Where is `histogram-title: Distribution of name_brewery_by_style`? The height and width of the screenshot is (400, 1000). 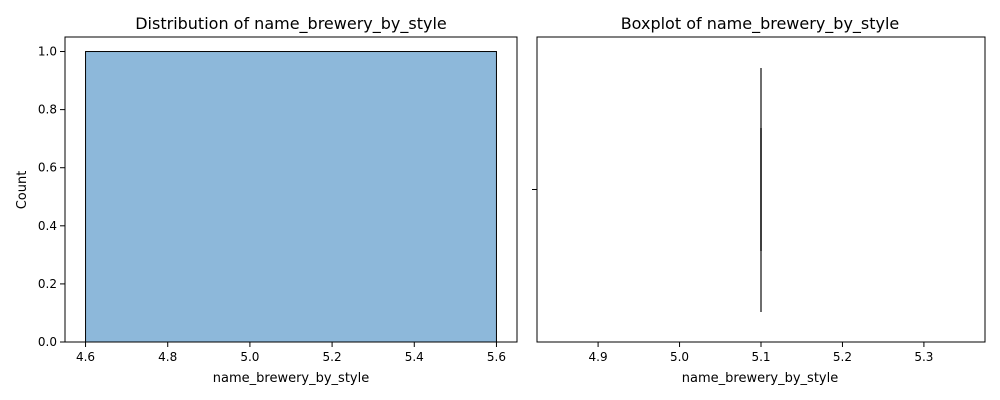 histogram-title: Distribution of name_brewery_by_style is located at coordinates (291, 24).